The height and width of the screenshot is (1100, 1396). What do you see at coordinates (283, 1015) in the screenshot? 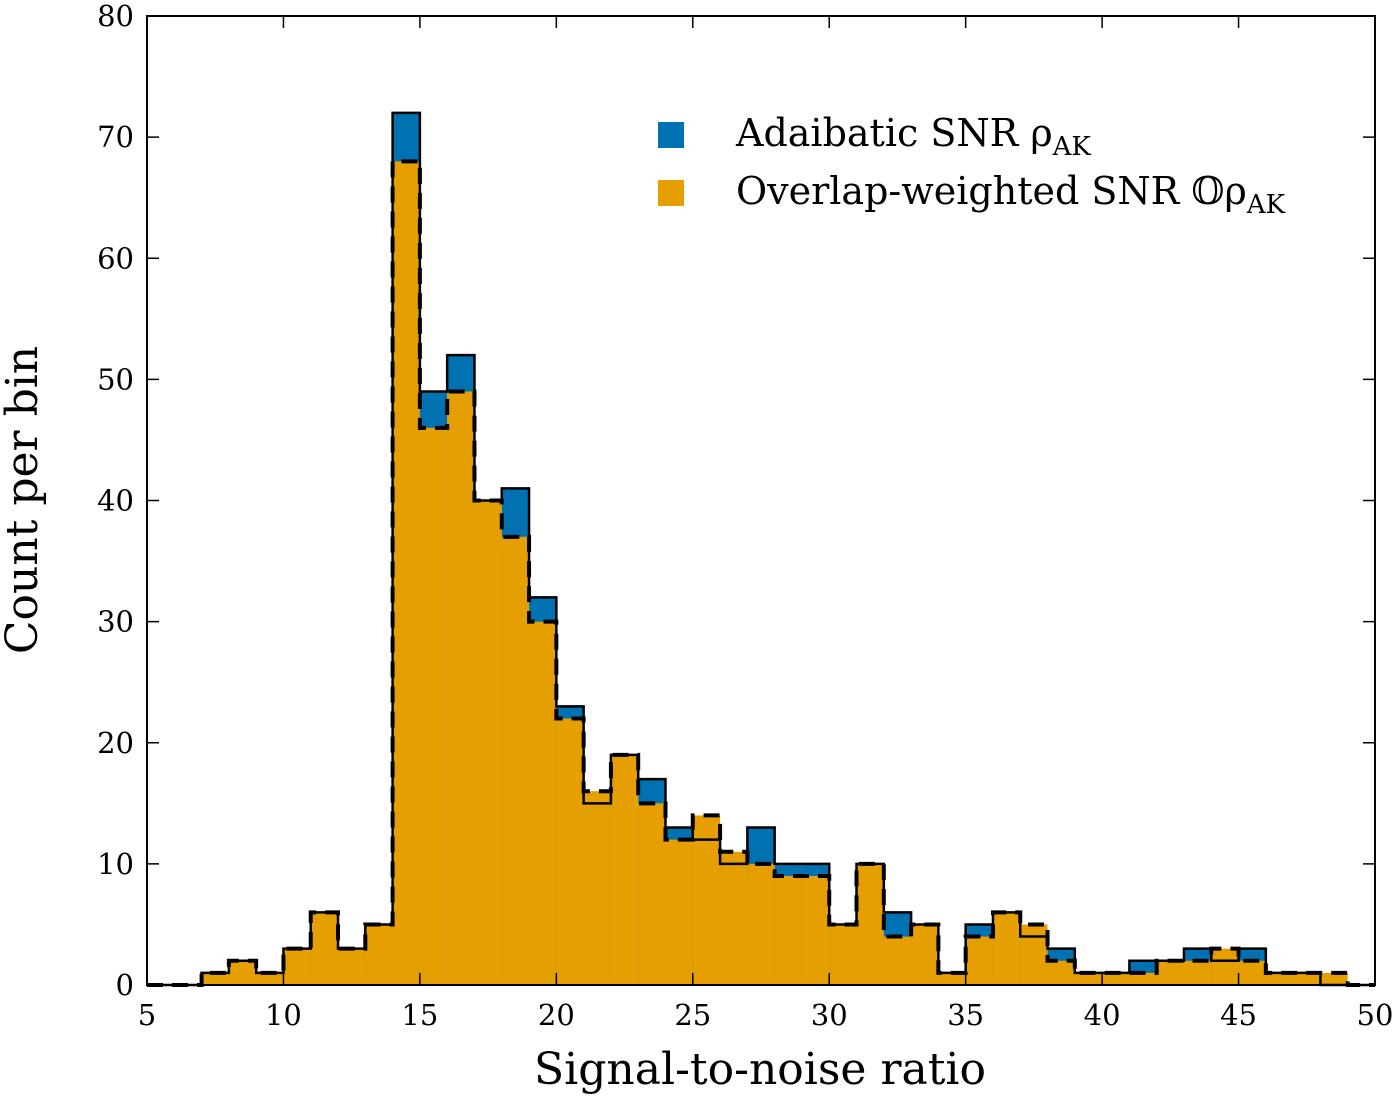
I see `x-tick-label: 10` at bounding box center [283, 1015].